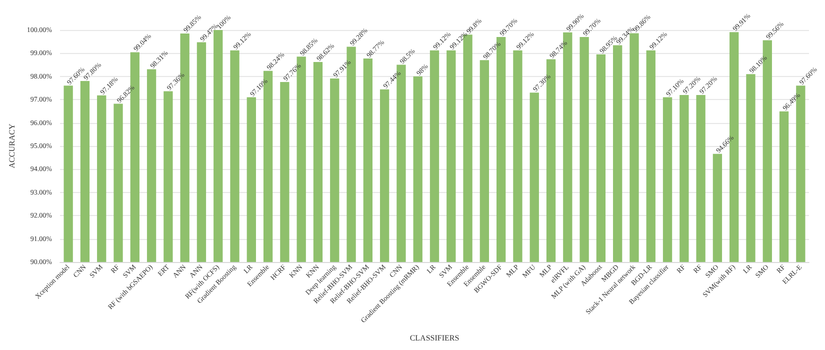 This screenshot has height=350, width=825. What do you see at coordinates (435, 338) in the screenshot?
I see `x-axis-title: CLASSIFIERS` at bounding box center [435, 338].